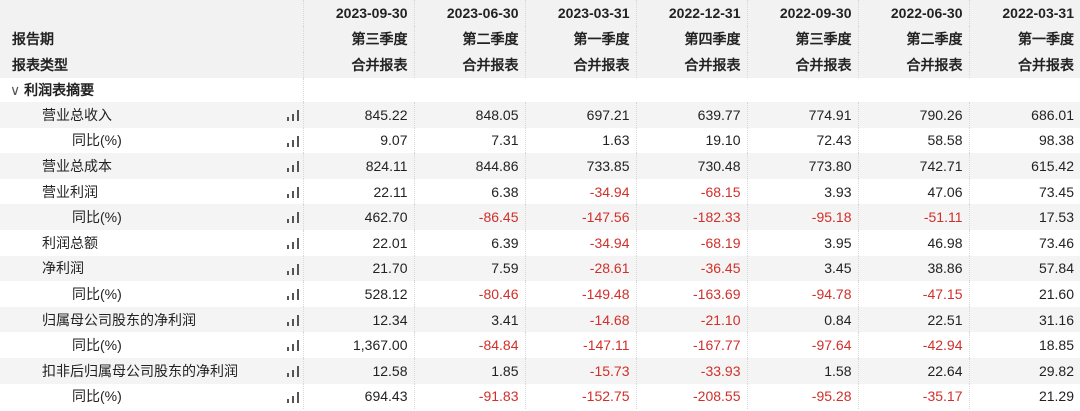 The height and width of the screenshot is (411, 1080). What do you see at coordinates (580, 294) in the screenshot?
I see `cell-value: -149.48` at bounding box center [580, 294].